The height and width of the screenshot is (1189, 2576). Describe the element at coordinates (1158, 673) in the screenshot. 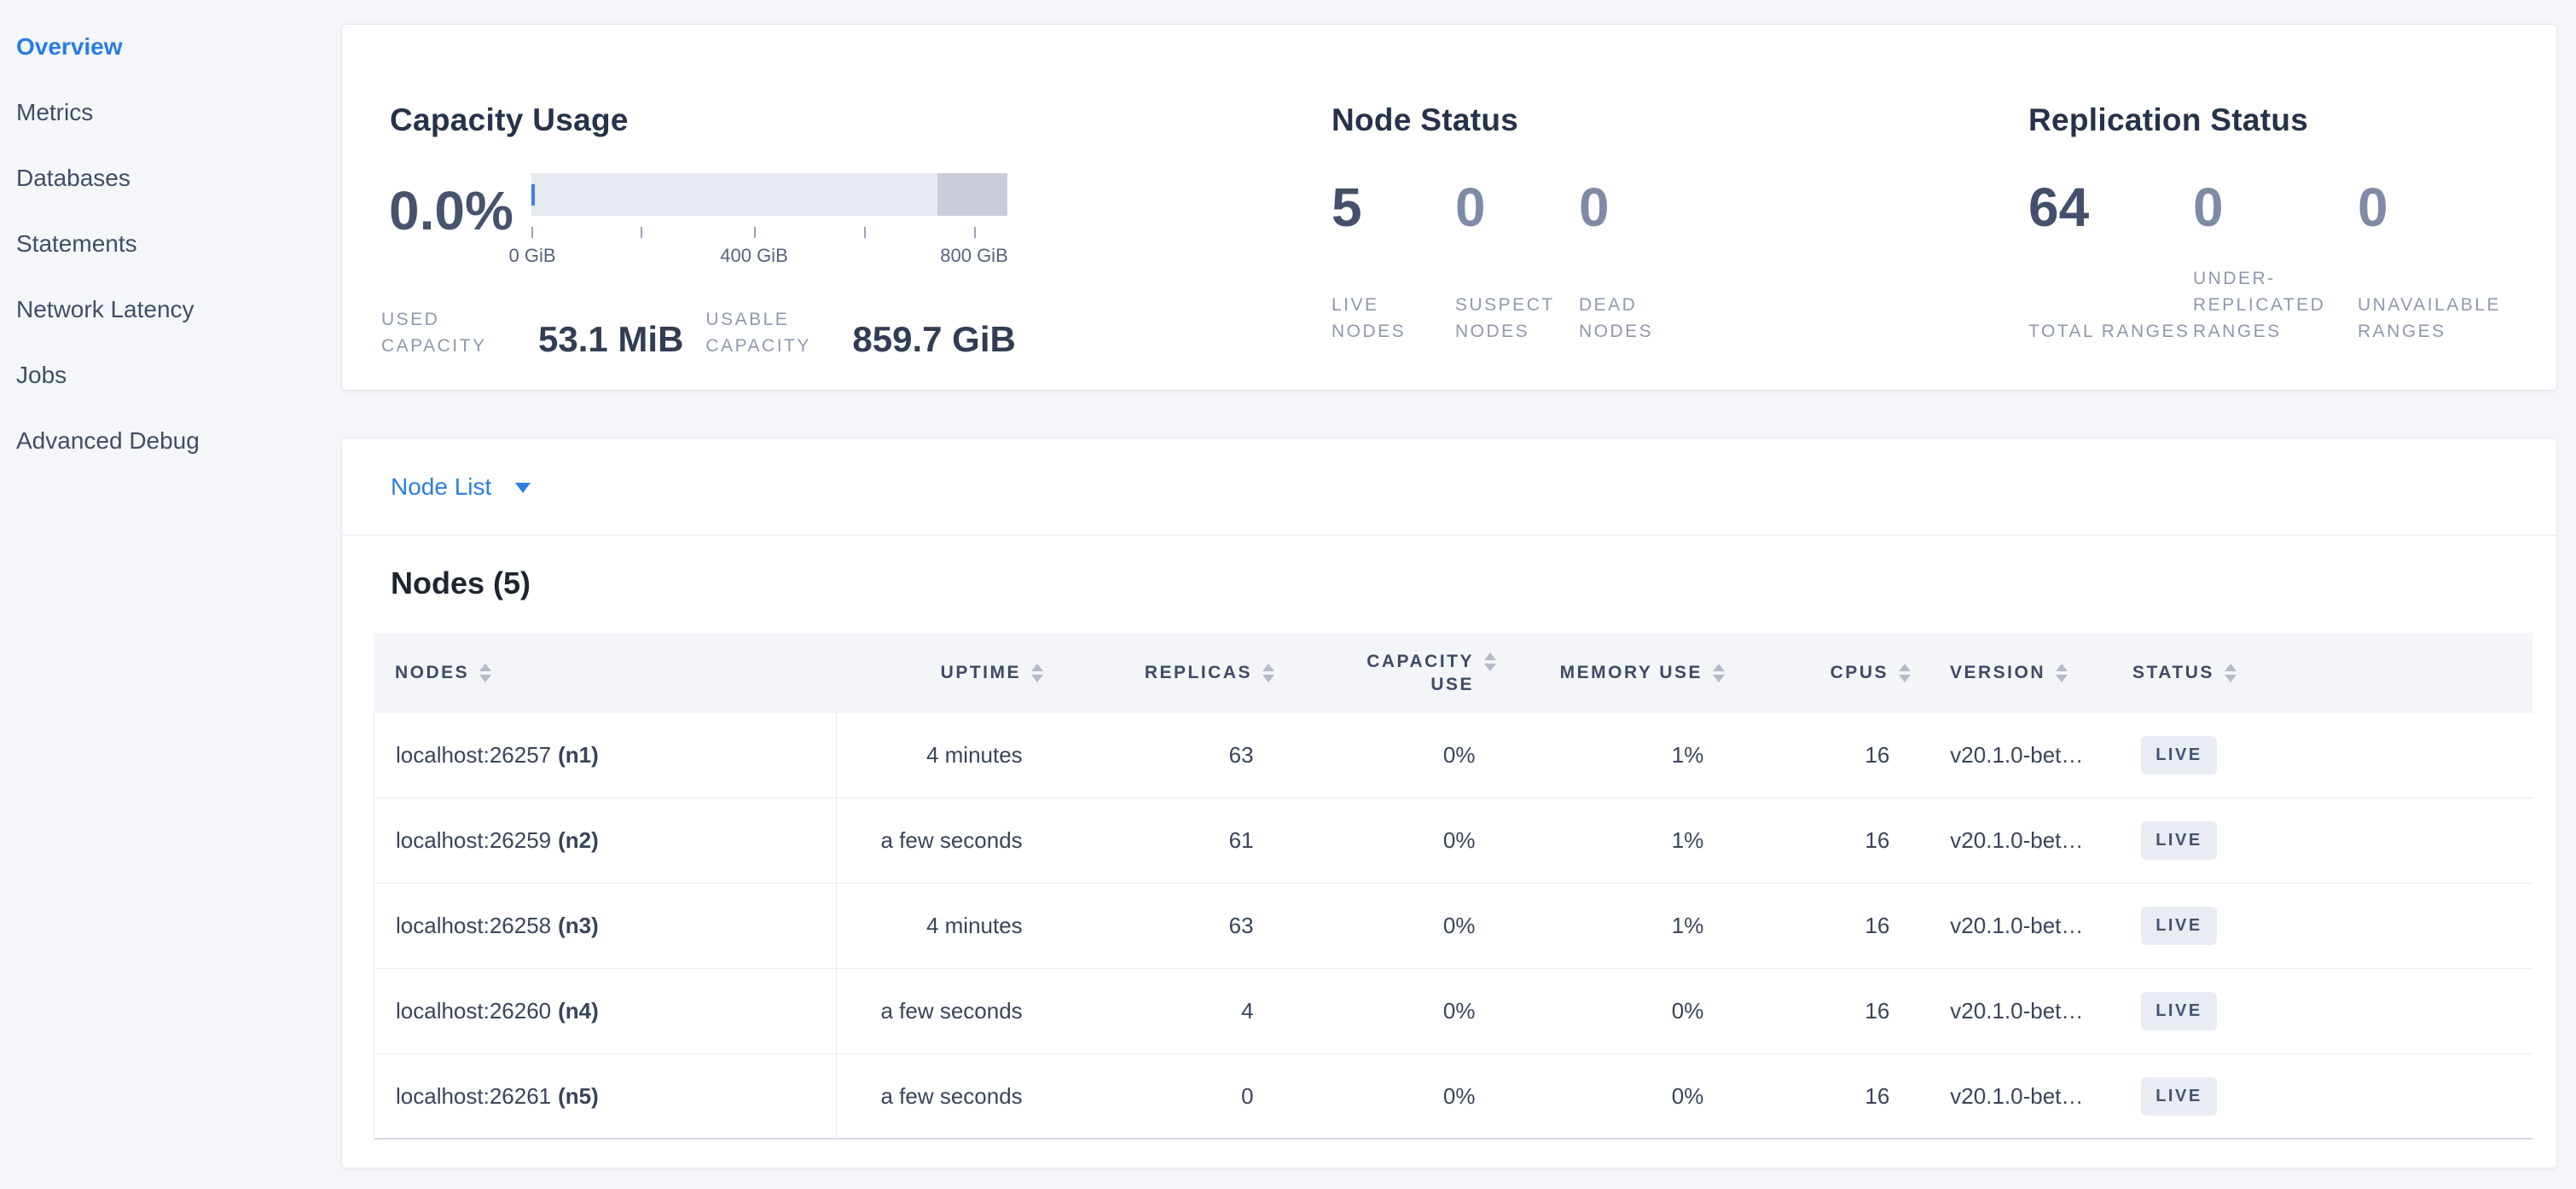

I see `column-header-replicas: REPLICAS` at that location.